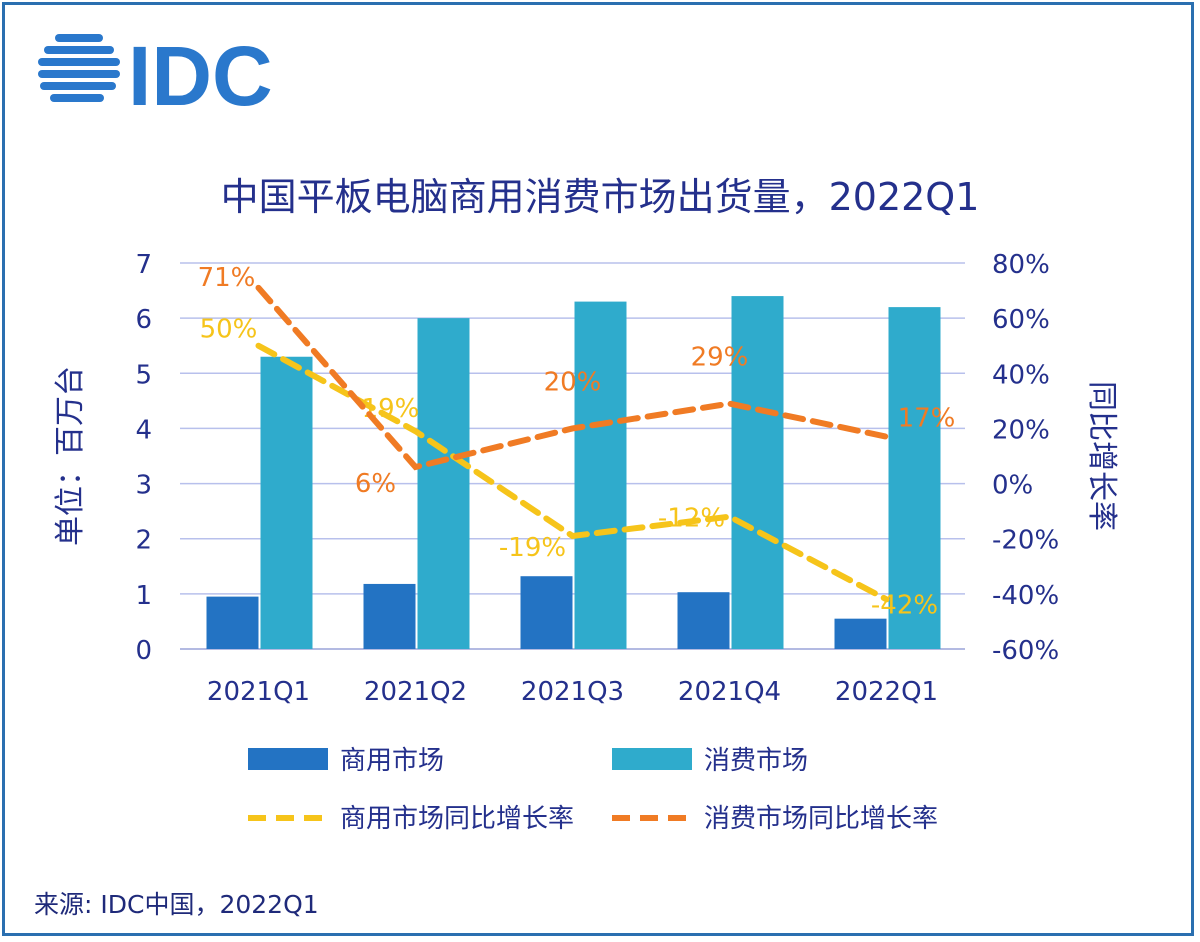 Image resolution: width=1200 pixels, height=942 pixels. What do you see at coordinates (573, 382) in the screenshot?
I see `data-label: 20%` at bounding box center [573, 382].